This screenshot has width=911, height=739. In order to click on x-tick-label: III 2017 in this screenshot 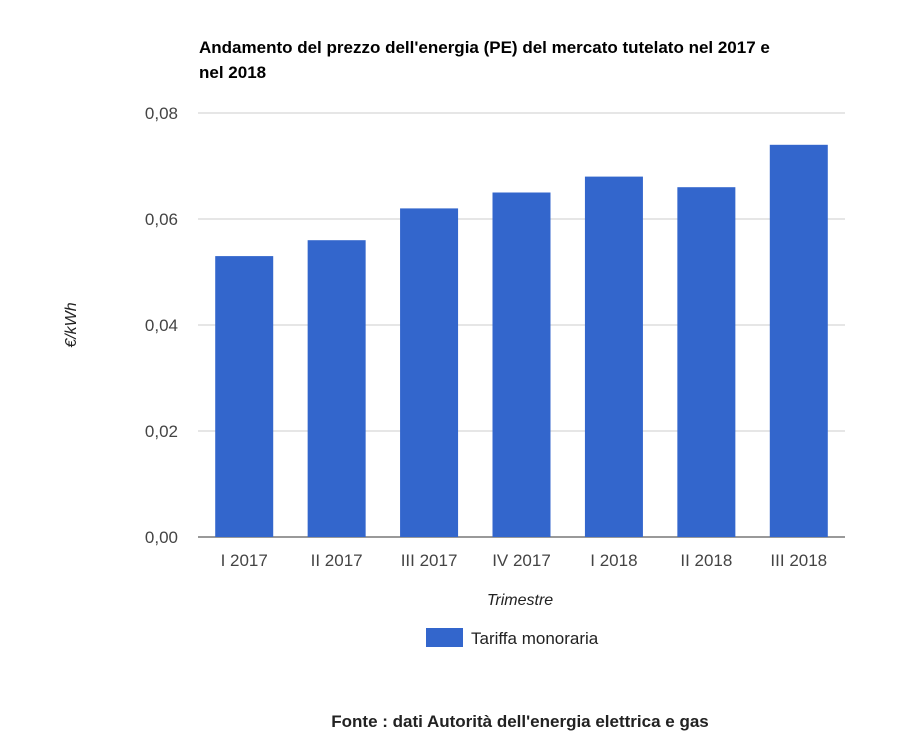, I will do `click(429, 560)`.